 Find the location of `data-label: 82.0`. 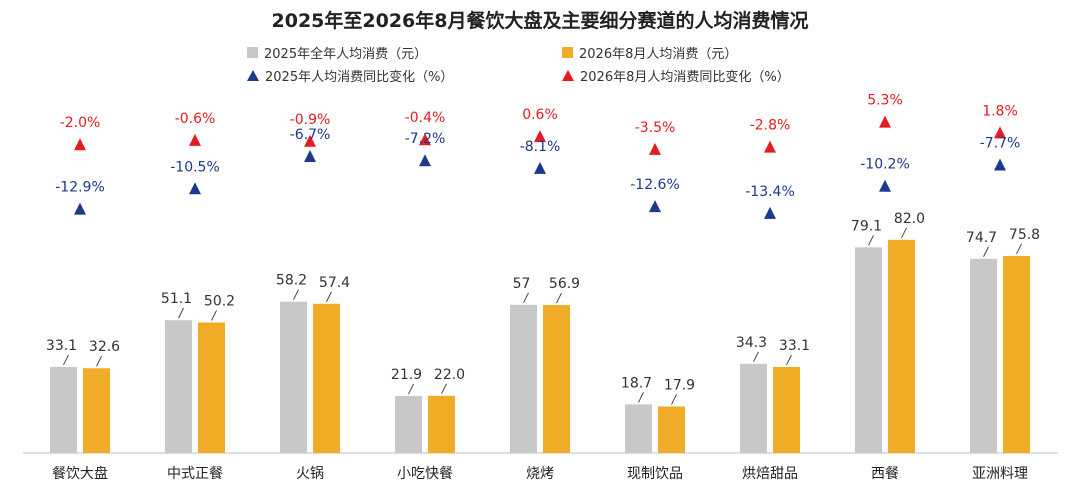

data-label: 82.0 is located at coordinates (909, 219).